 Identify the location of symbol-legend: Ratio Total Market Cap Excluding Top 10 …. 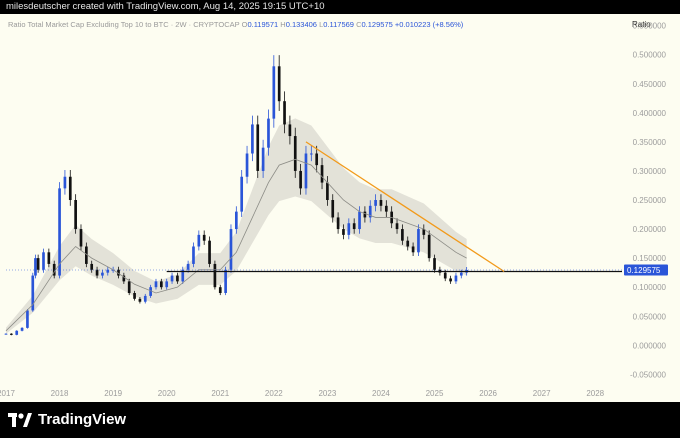
(235, 24).